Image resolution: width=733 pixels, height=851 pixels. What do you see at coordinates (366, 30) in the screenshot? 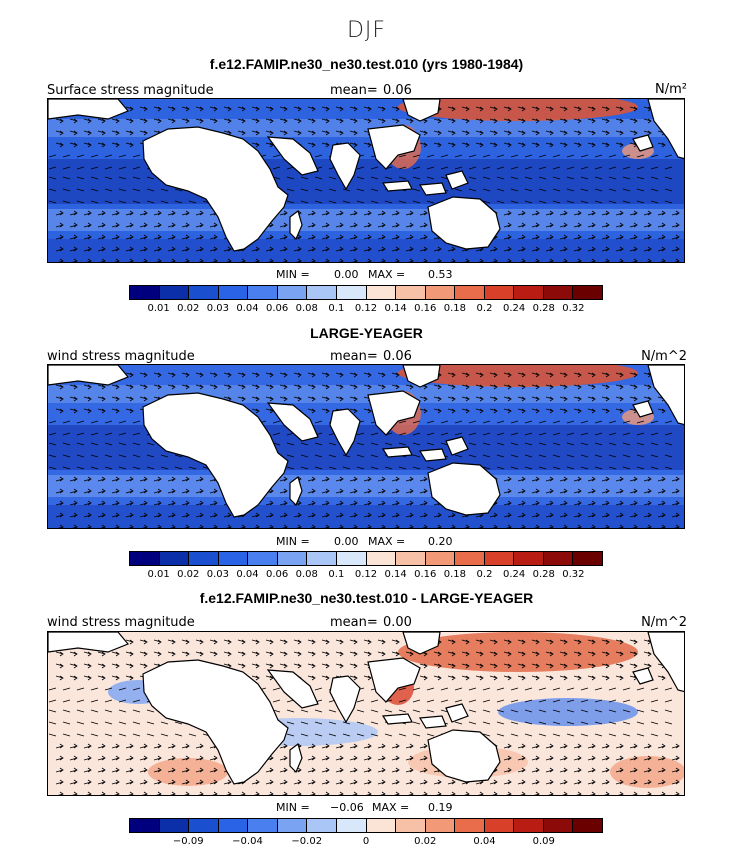
I see `season-title: DJF` at bounding box center [366, 30].